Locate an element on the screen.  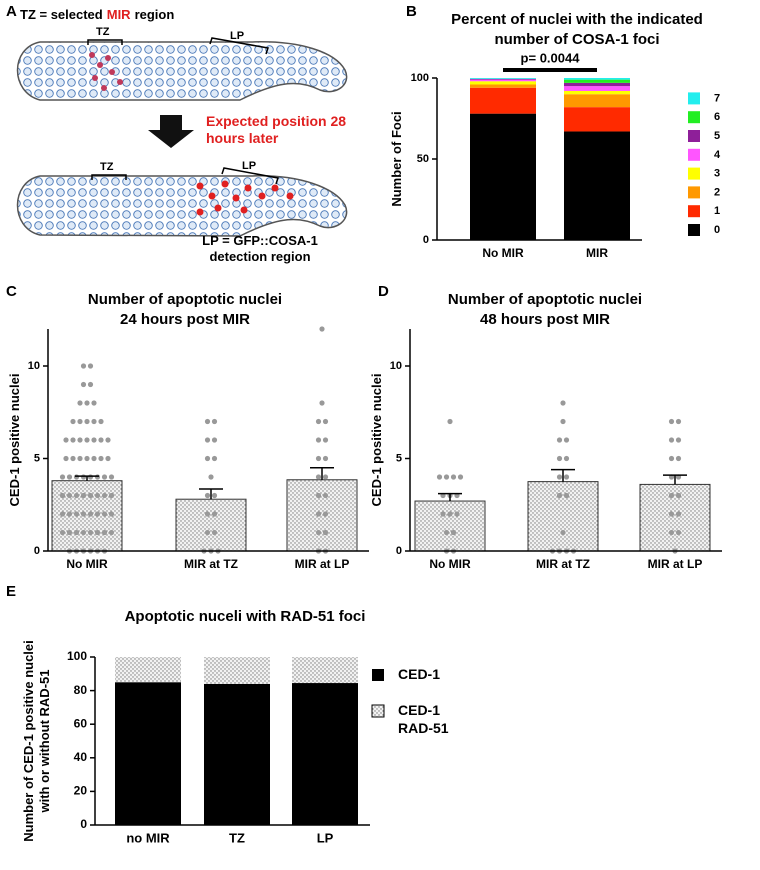
caption-part: TZ = selected is located at coordinates (61, 14).